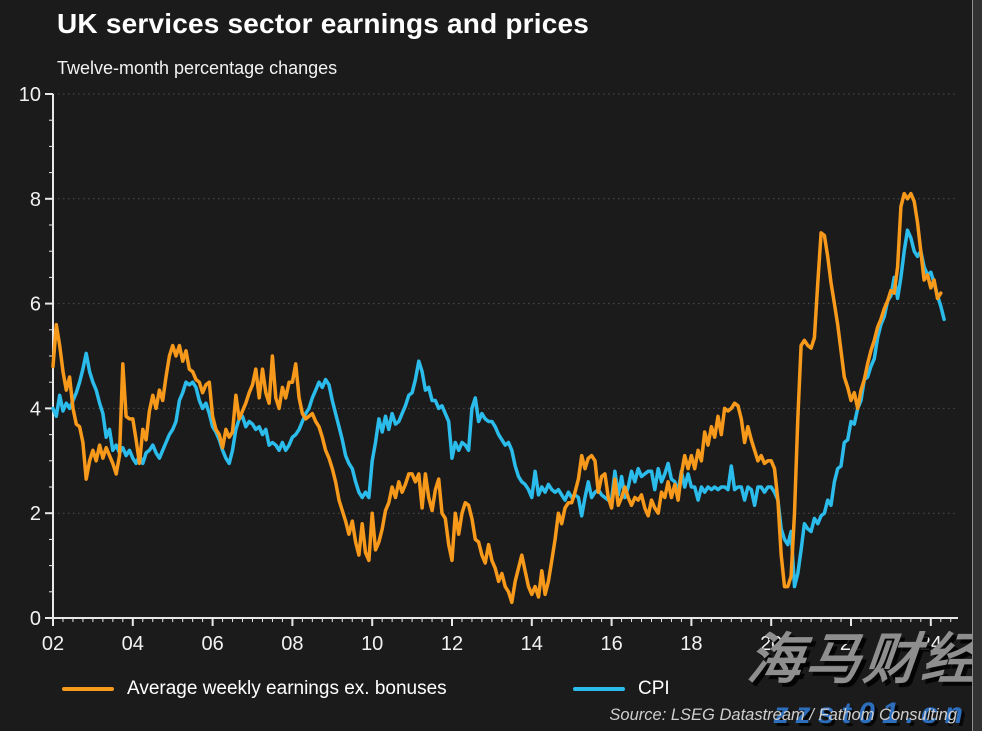  Describe the element at coordinates (654, 688) in the screenshot. I see `legend-label-cpi: CPI` at that location.